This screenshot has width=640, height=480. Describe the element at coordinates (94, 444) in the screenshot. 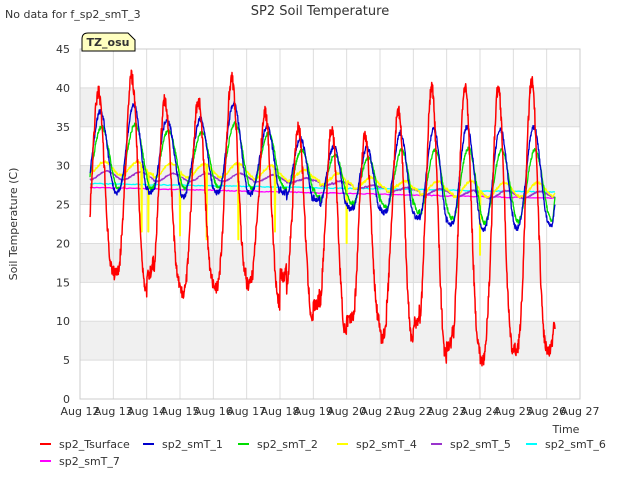

I see `legend-label: sp2_Tsurface` at that location.